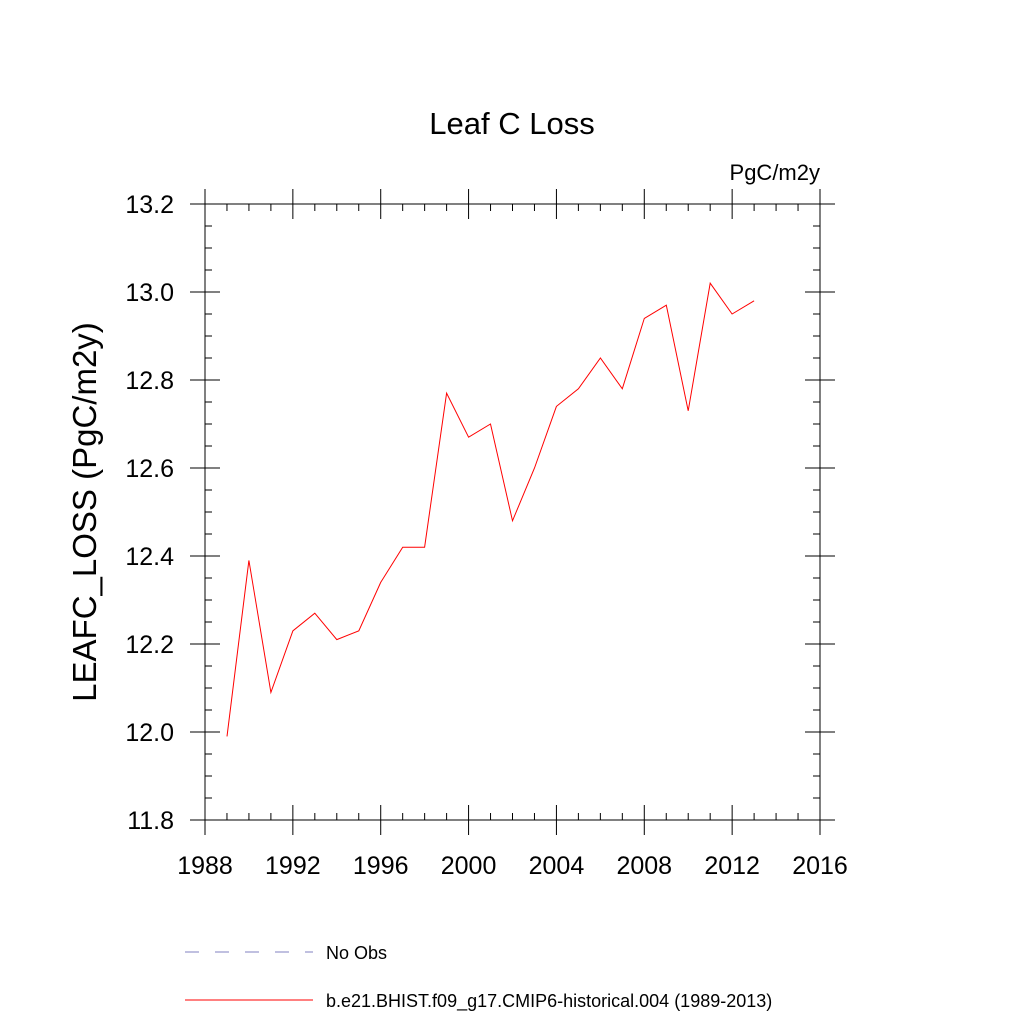 Image resolution: width=1024 pixels, height=1024 pixels. Describe the element at coordinates (149, 513) in the screenshot. I see `y-tick-labels: 11.8 12.0 12.2 12.4 12.6 12.8 13.0 13.2` at that location.